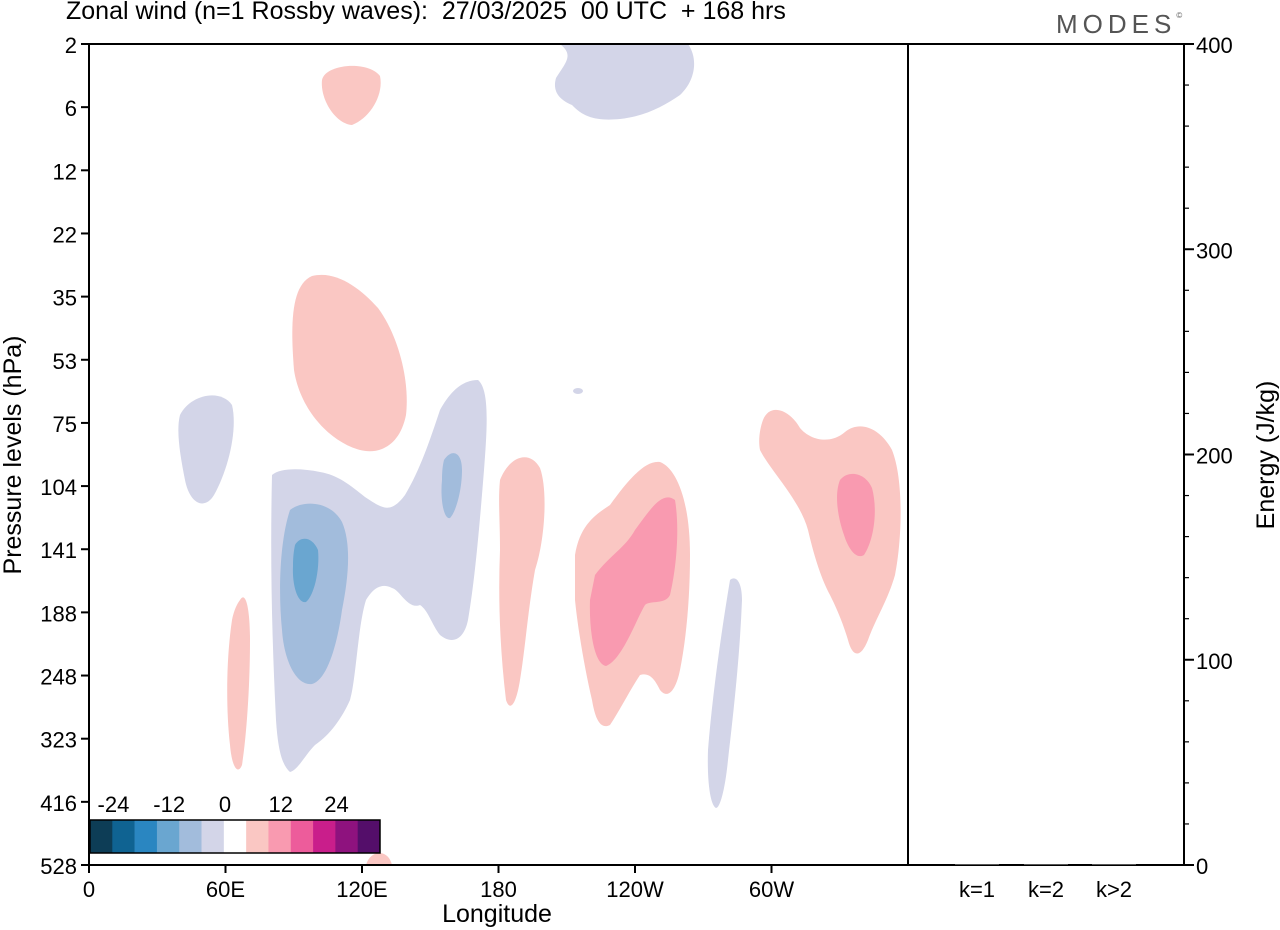 The height and width of the screenshot is (930, 1280). I want to click on pressure-tick-label: 2, so click(71, 45).